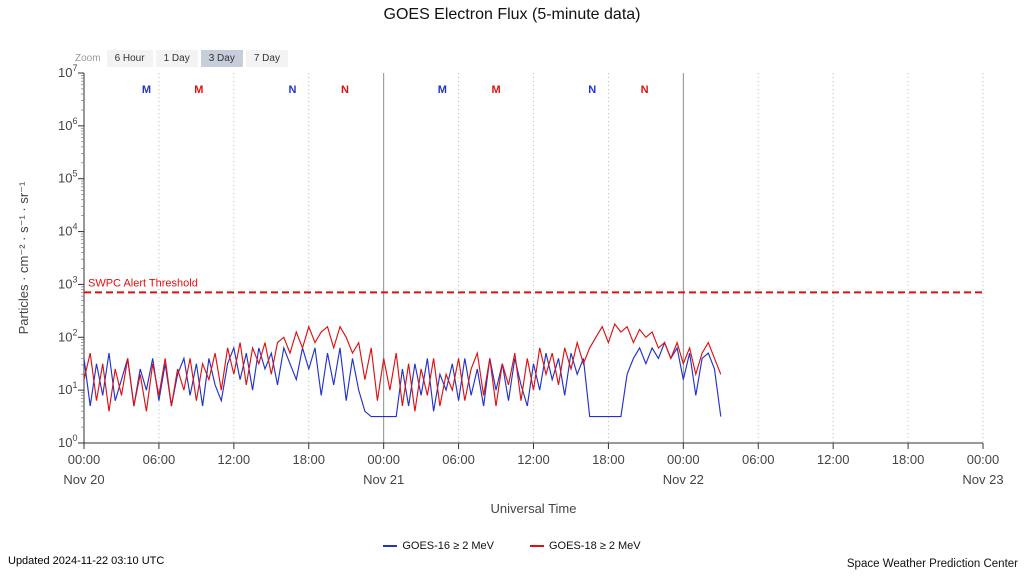  Describe the element at coordinates (67, 388) in the screenshot. I see `y-tick-label: 10¹` at that location.